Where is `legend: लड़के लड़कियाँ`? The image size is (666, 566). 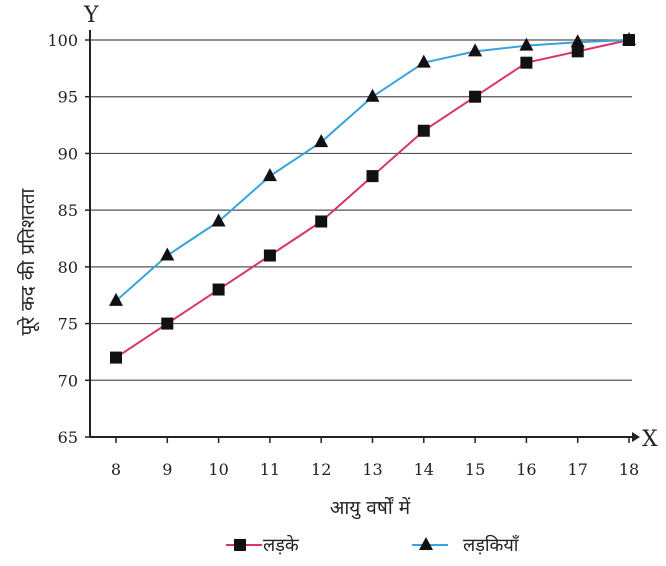 legend: लड़के लड़कियाँ is located at coordinates (372, 545).